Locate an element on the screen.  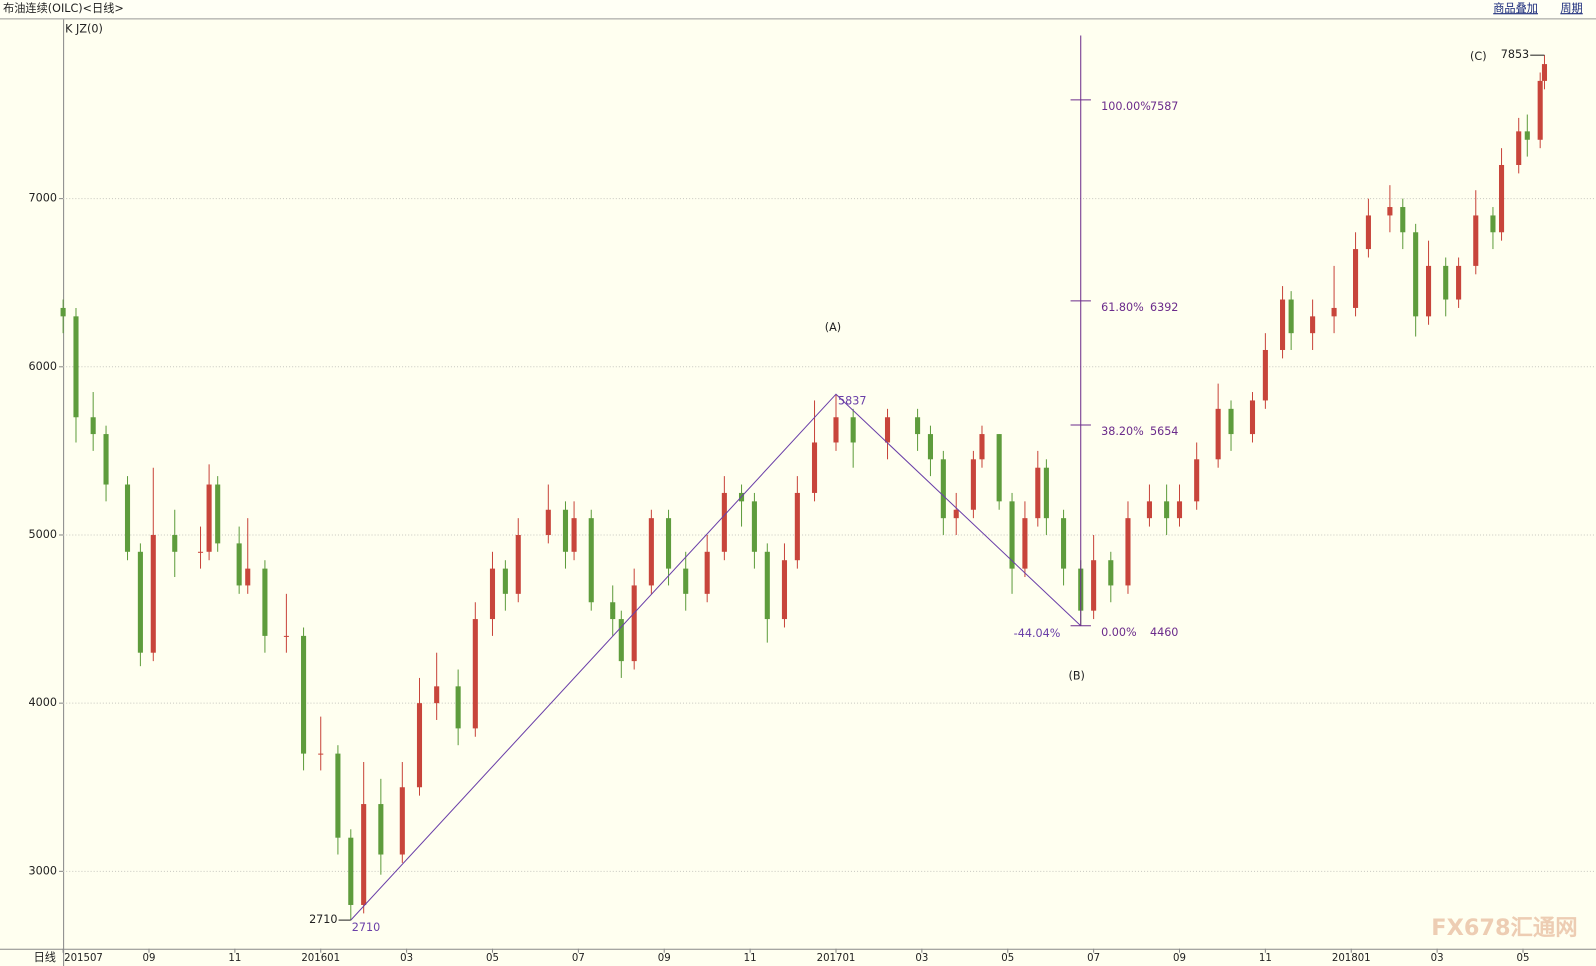
fib-pct: 61.80% is located at coordinates (1122, 307).